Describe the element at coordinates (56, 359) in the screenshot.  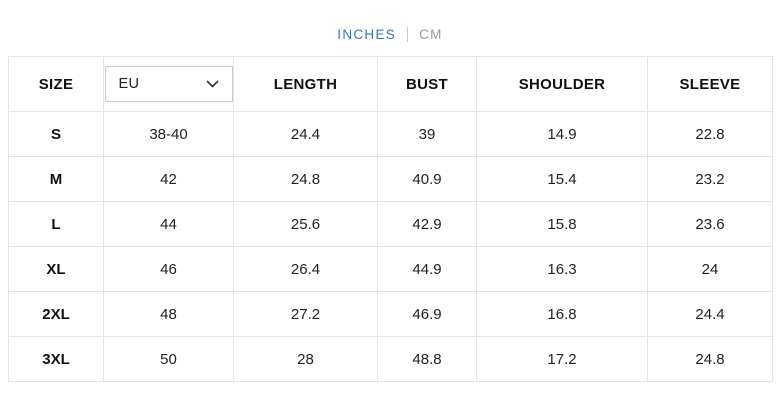
I see `size-label: 3XL` at that location.